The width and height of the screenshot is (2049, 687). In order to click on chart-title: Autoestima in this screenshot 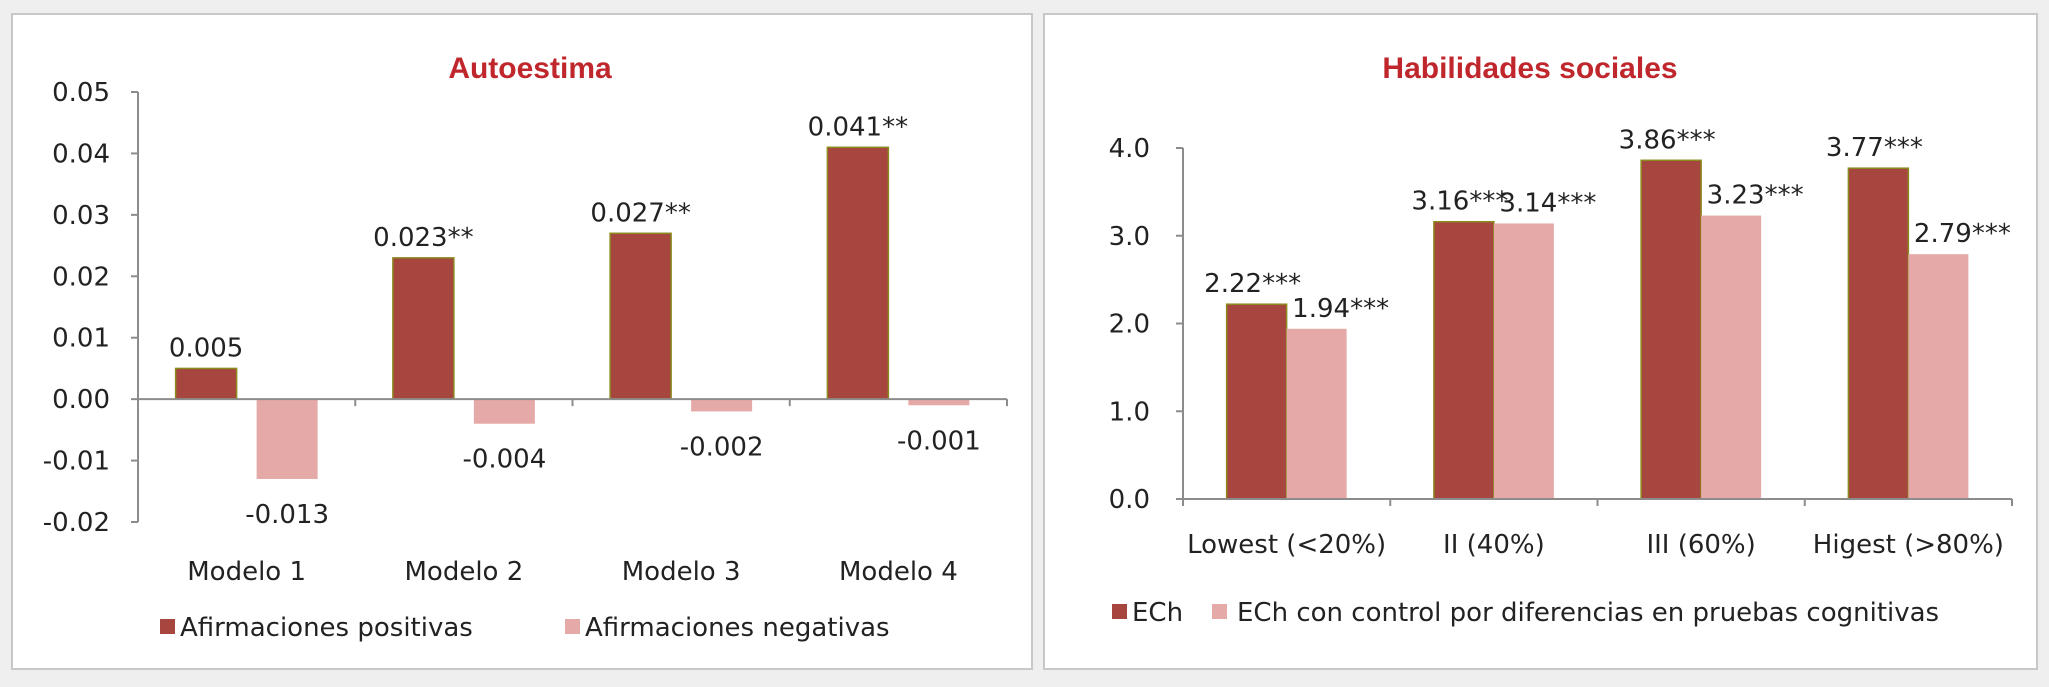, I will do `click(530, 68)`.